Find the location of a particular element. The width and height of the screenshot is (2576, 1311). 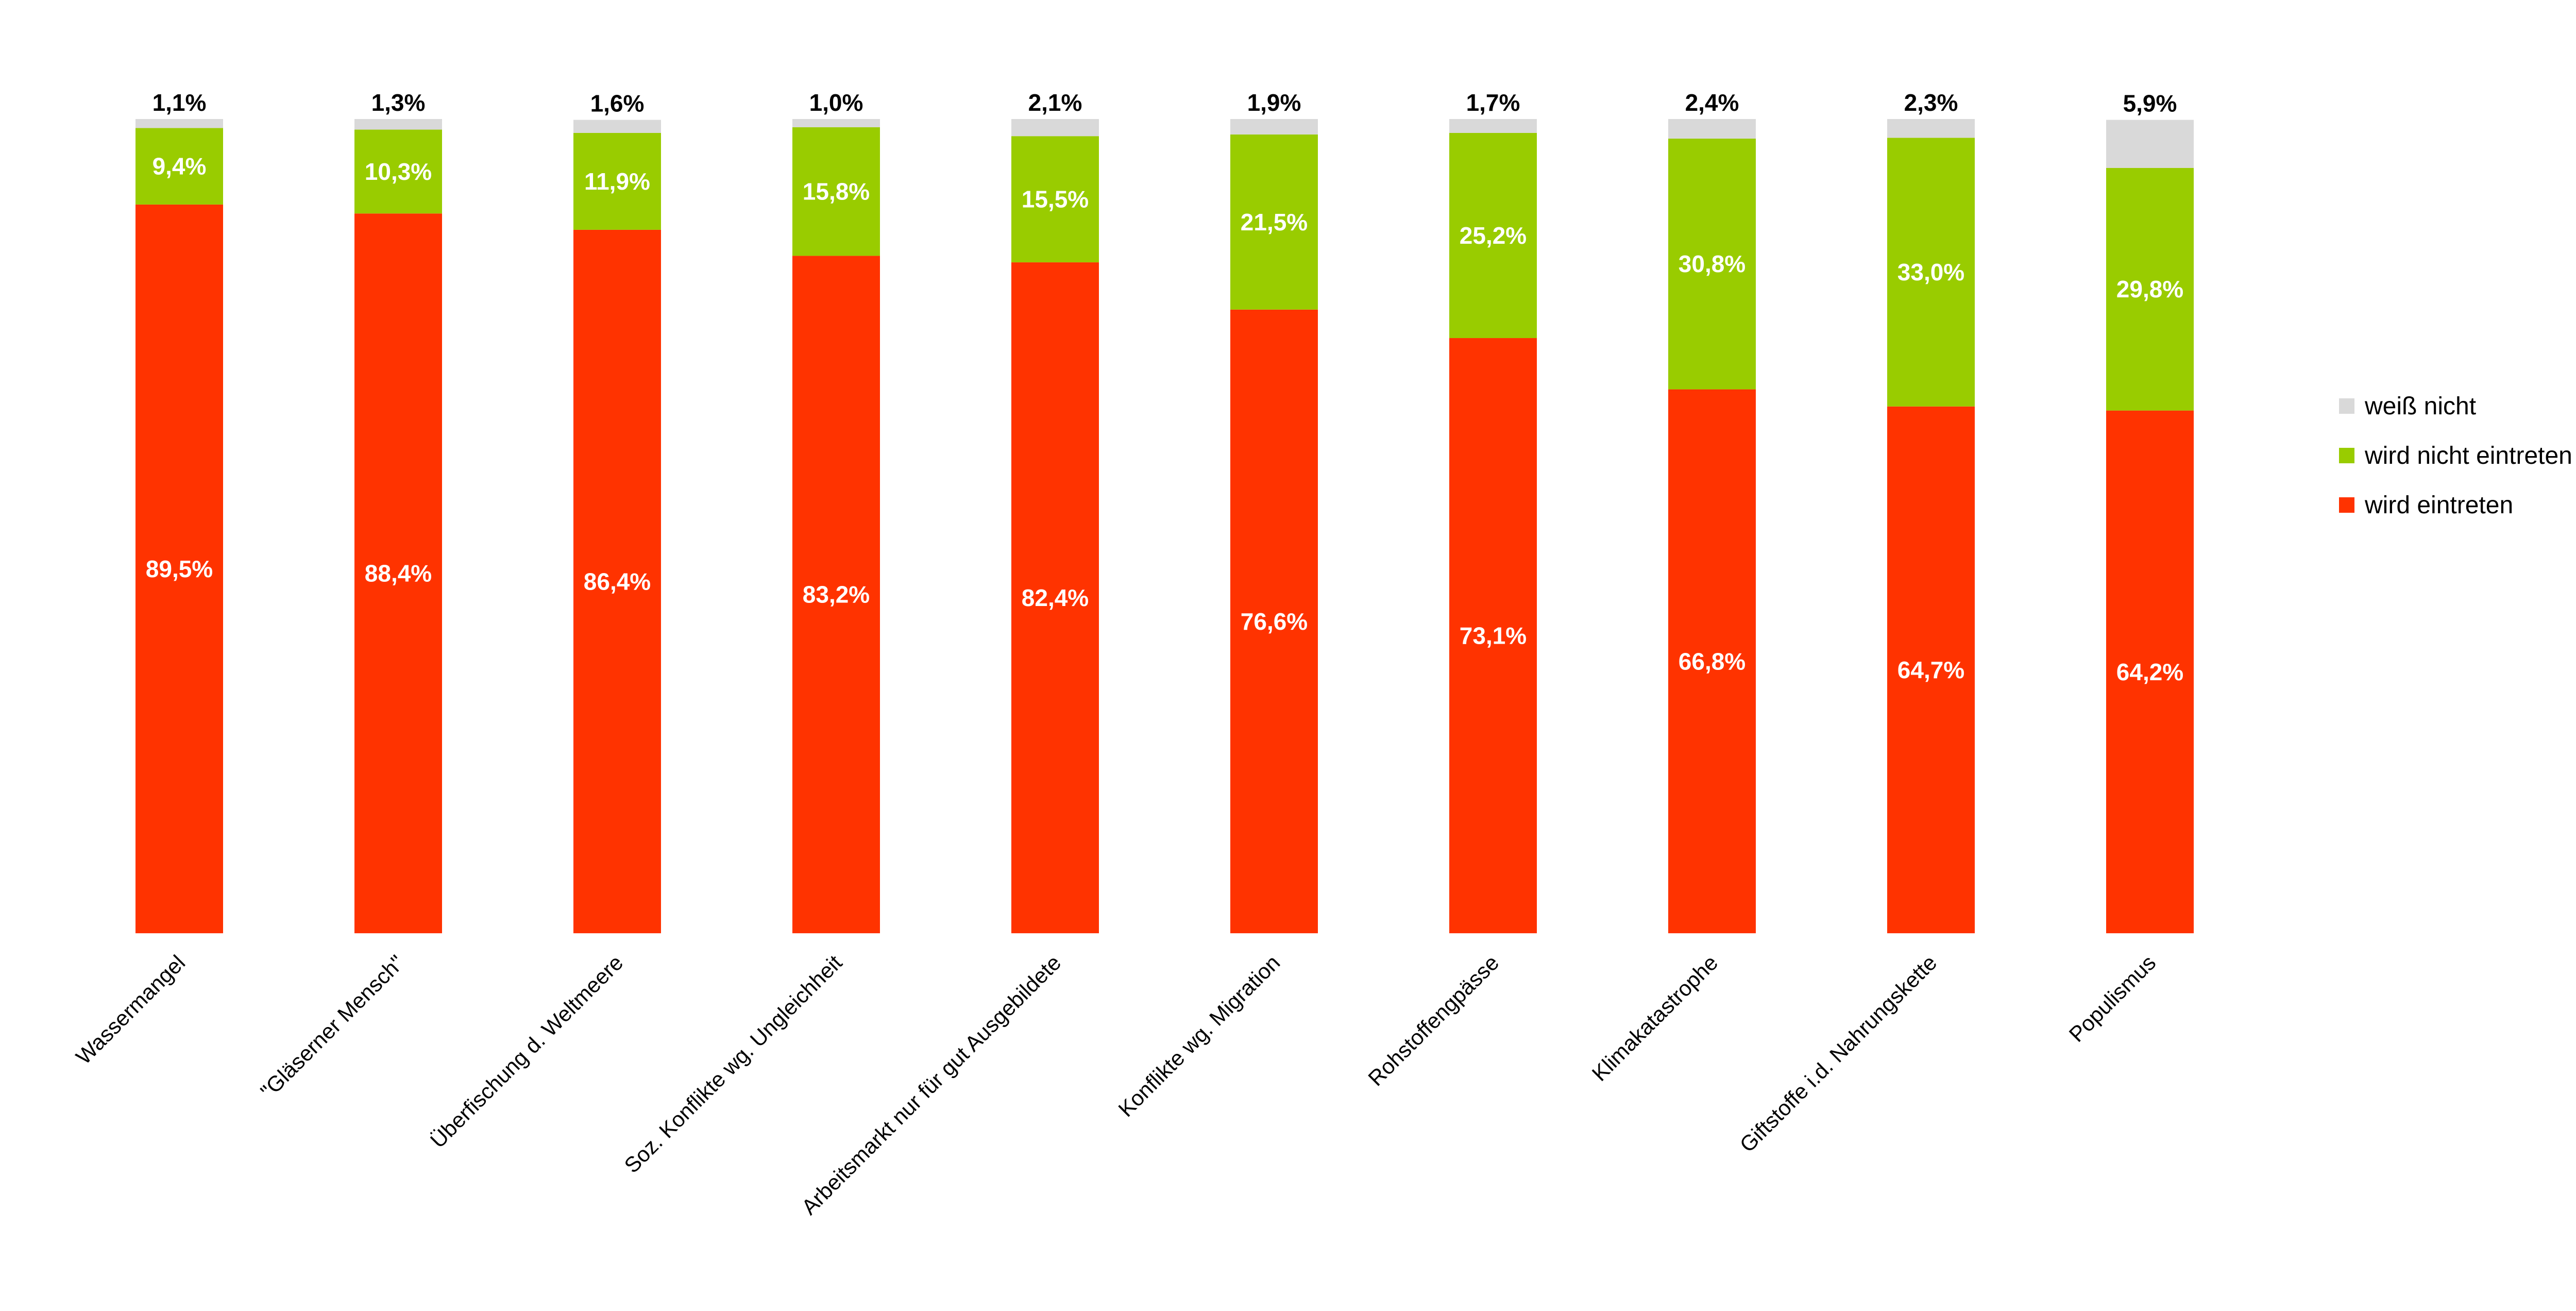

data-label: 21,5% is located at coordinates (1274, 222).